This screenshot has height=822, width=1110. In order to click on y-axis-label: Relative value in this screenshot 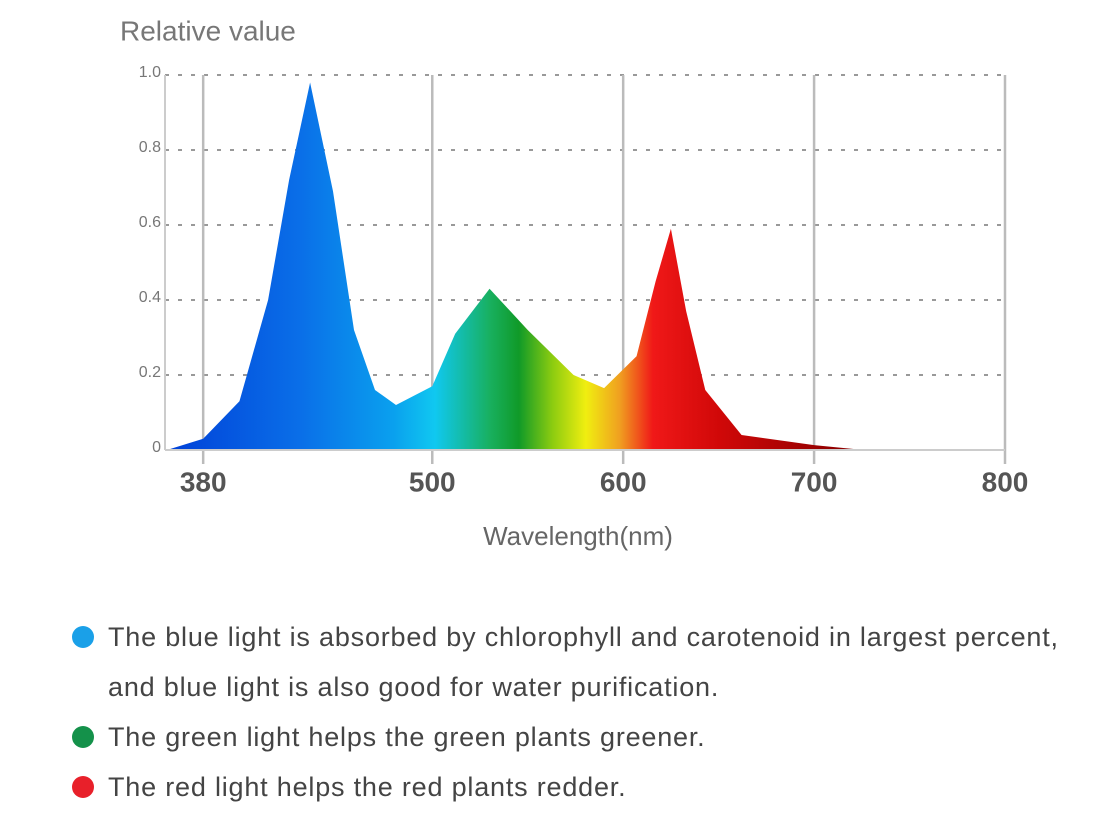, I will do `click(208, 30)`.